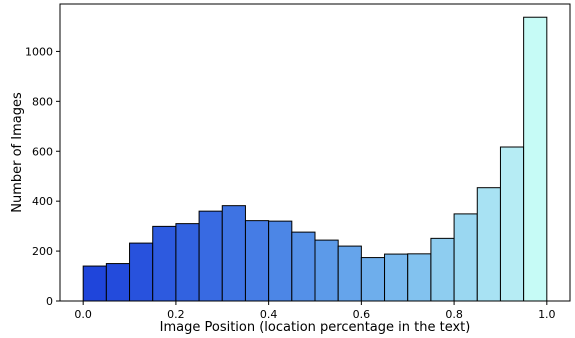  What do you see at coordinates (83, 314) in the screenshot?
I see `x-tick-label: 0.0` at bounding box center [83, 314].